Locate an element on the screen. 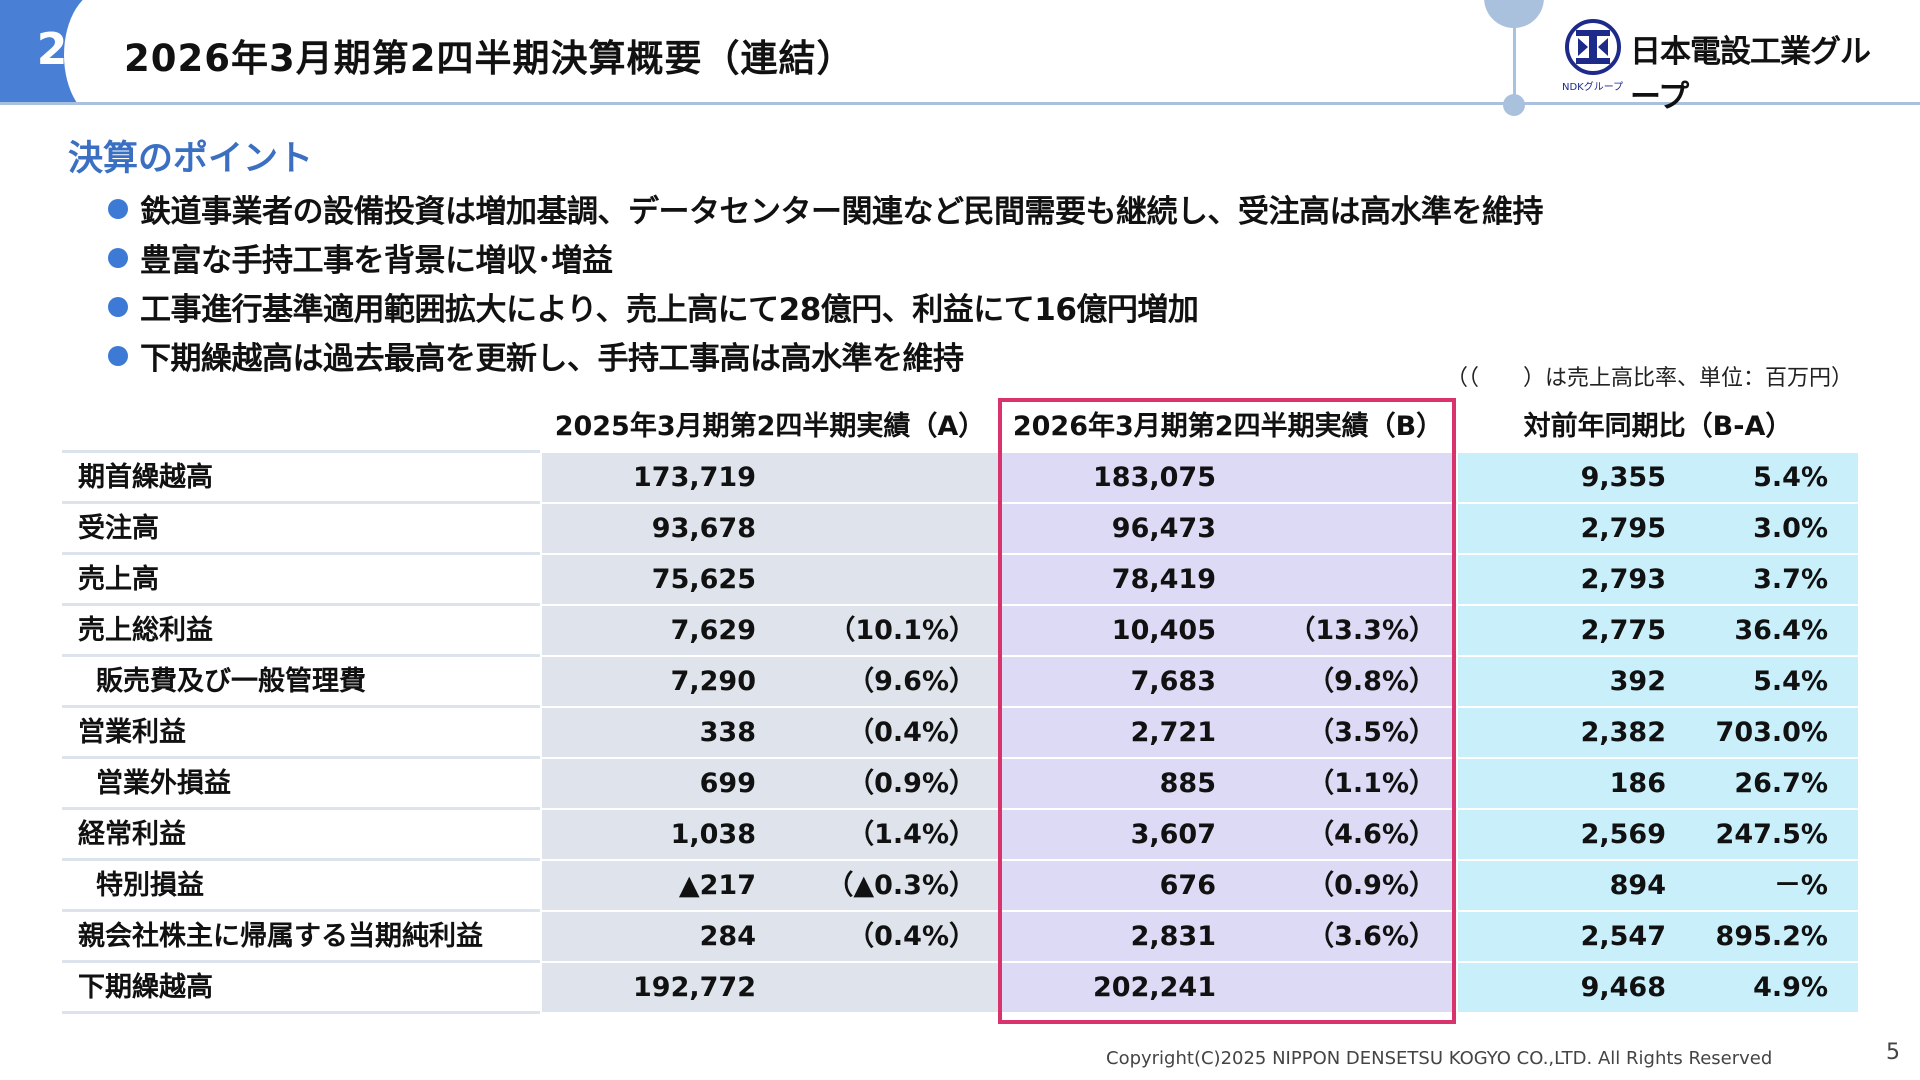 This screenshot has width=1920, height=1080. row-label: 期首繰越高 is located at coordinates (301, 478).